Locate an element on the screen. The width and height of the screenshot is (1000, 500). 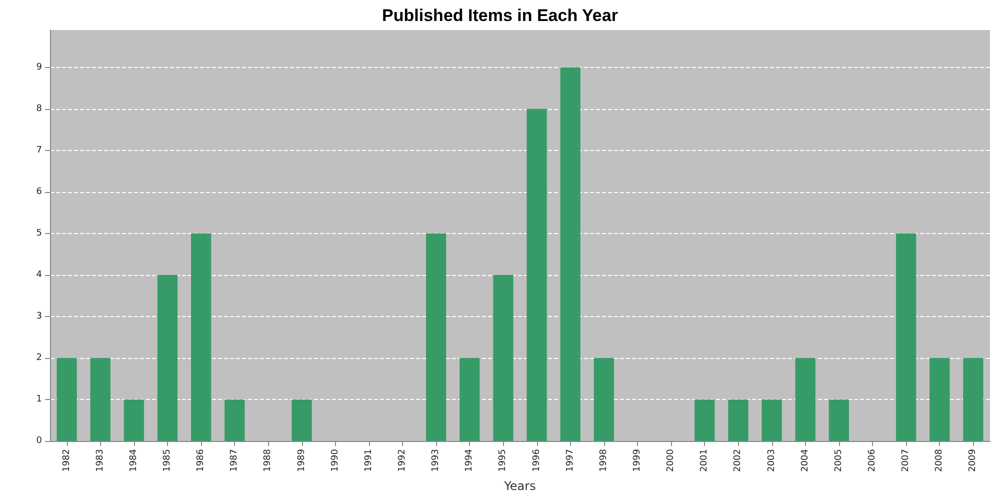
y-tick-label: 3 is located at coordinates (39, 316).